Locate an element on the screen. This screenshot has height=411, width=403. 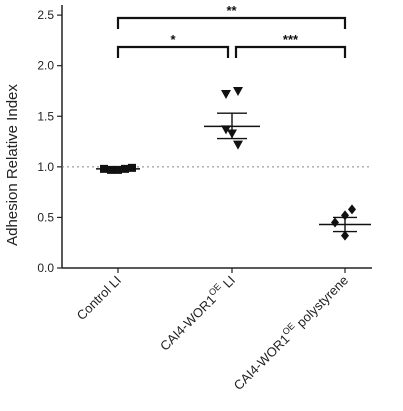
category-label-part: Control LI is located at coordinates (99, 298).